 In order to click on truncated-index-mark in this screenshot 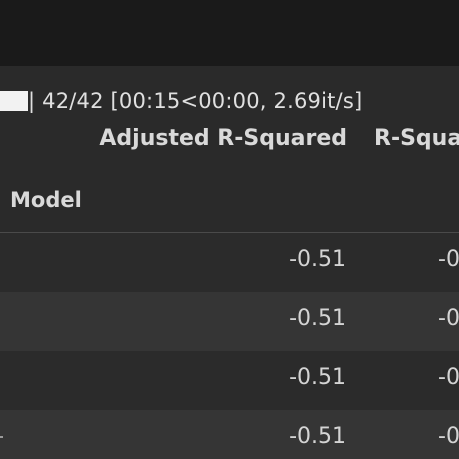, I will do `click(1, 437)`.